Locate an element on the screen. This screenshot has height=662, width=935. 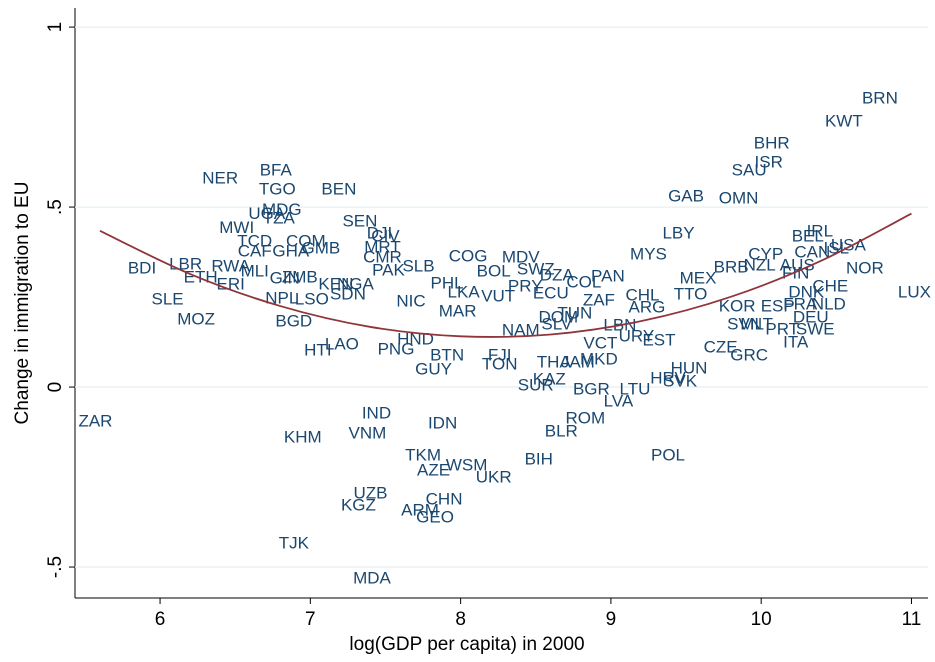
point-label: BEL is located at coordinates (808, 235).